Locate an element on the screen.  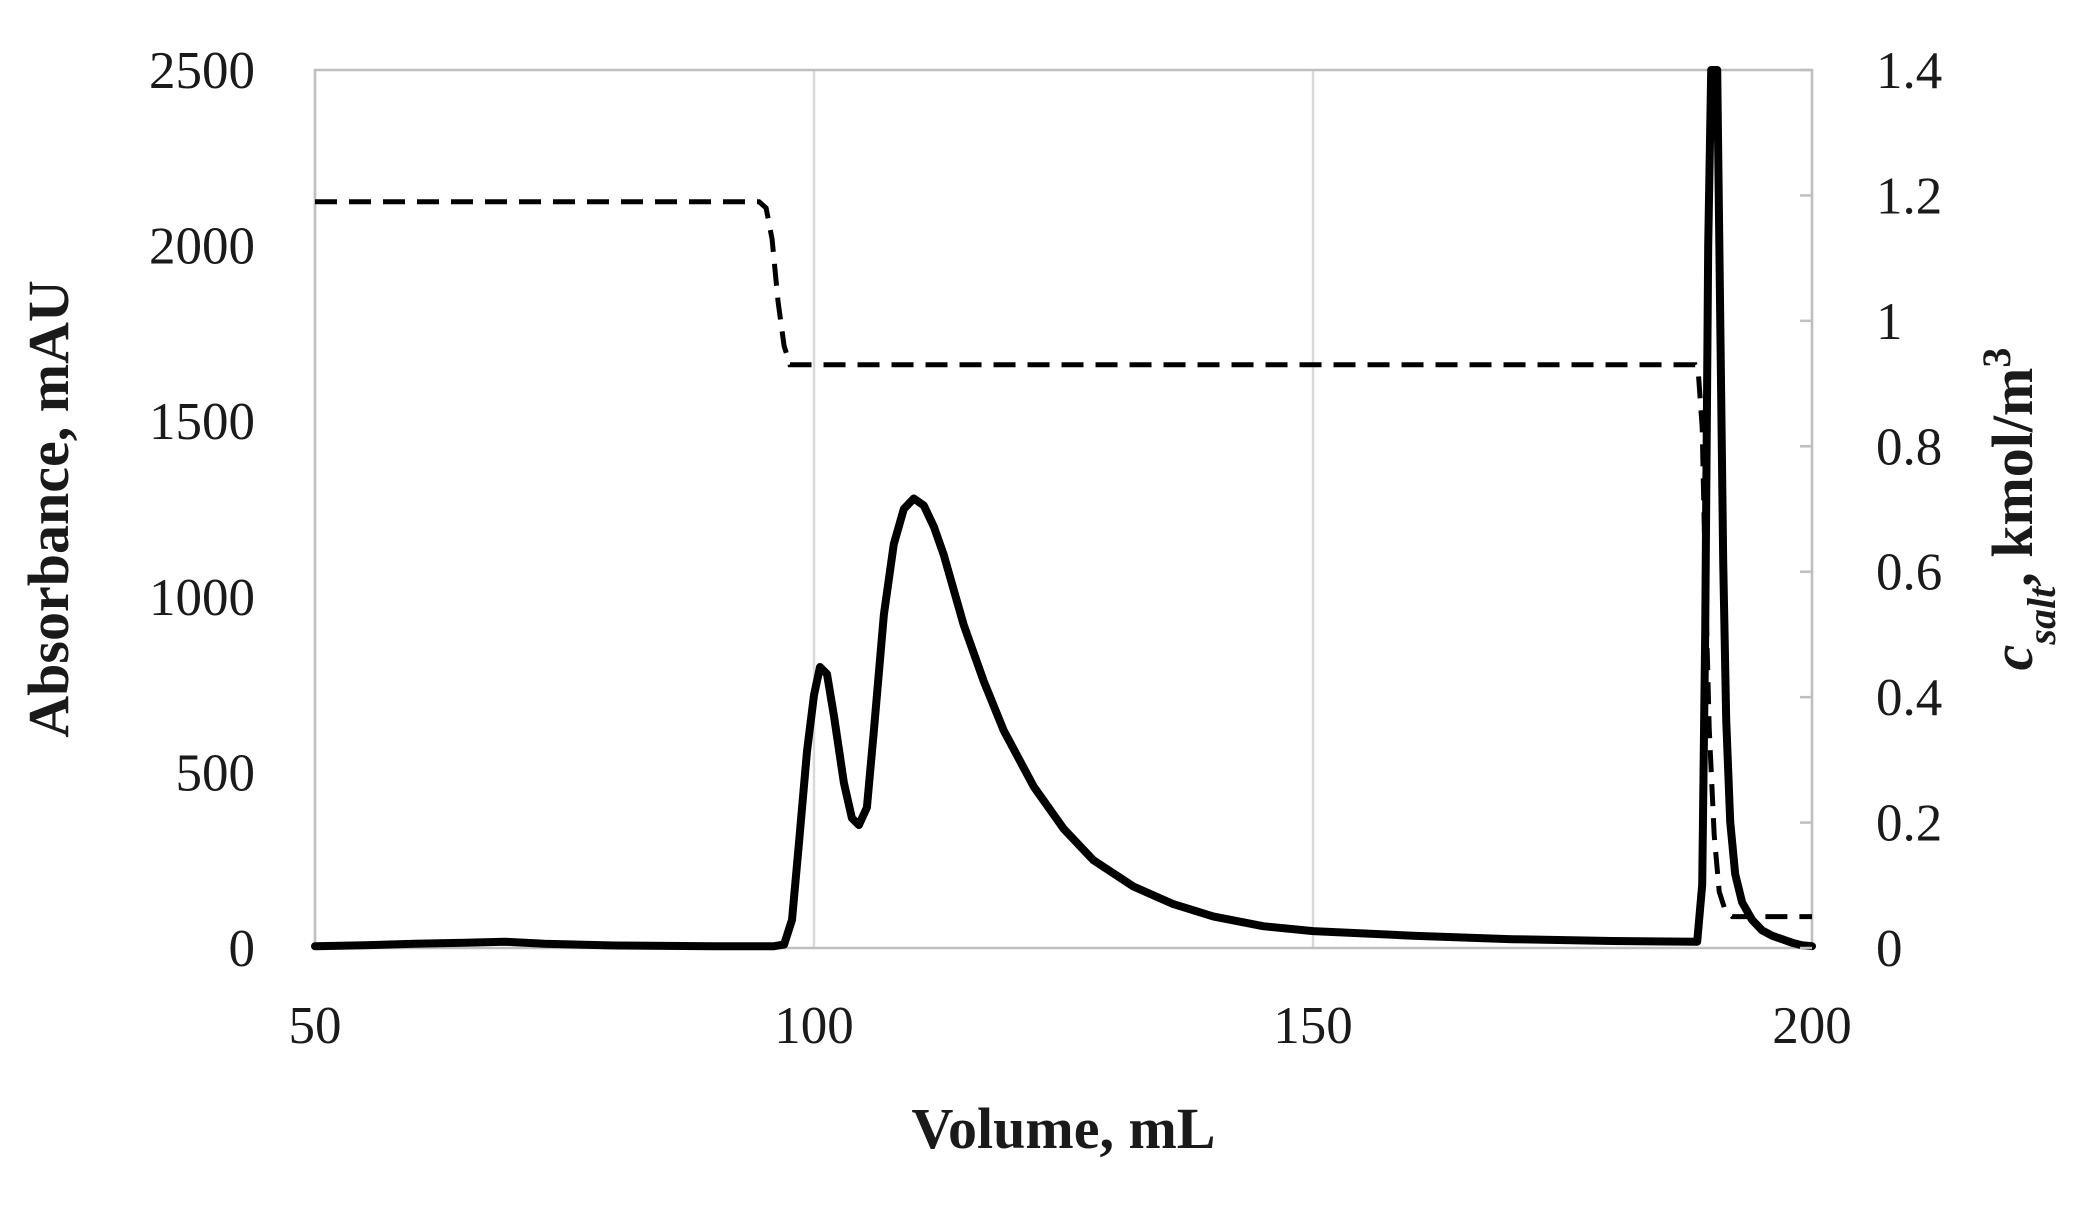
y-tick-label-right: 0.4 is located at coordinates (1909, 698).